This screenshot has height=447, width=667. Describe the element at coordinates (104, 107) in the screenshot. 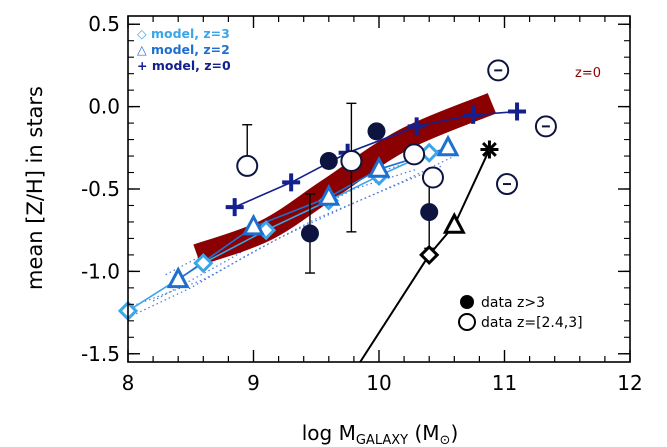

I see `y-tick-label: 0.0` at that location.